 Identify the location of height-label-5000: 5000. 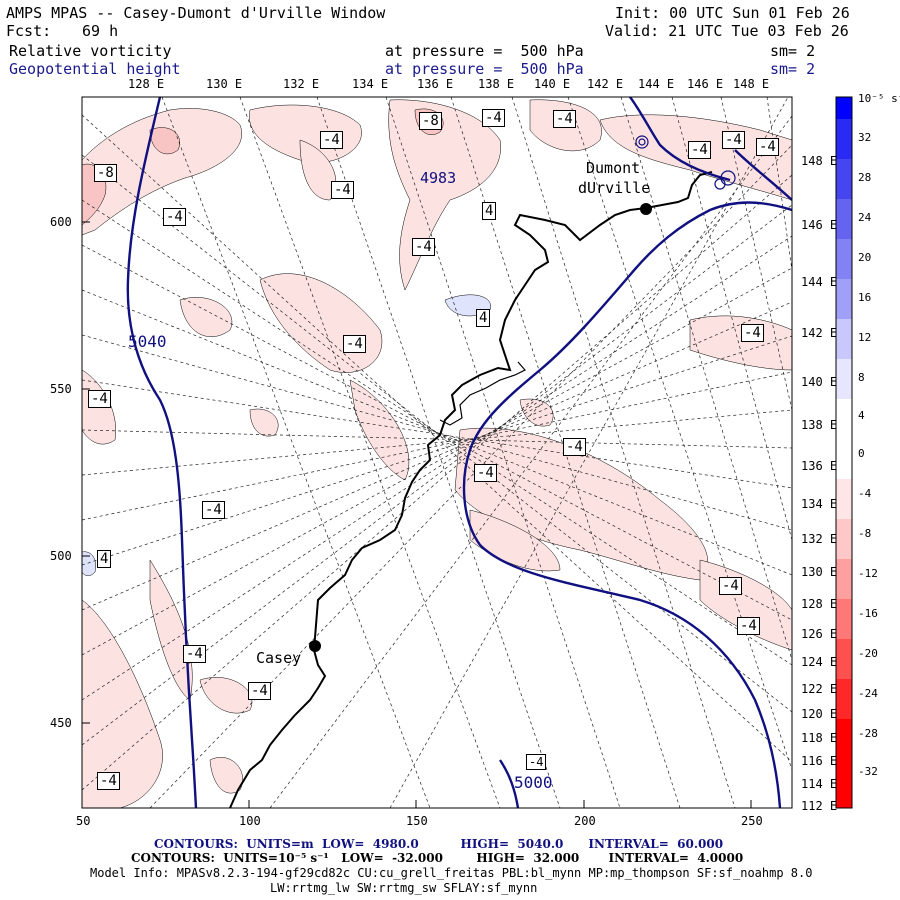
(533, 782).